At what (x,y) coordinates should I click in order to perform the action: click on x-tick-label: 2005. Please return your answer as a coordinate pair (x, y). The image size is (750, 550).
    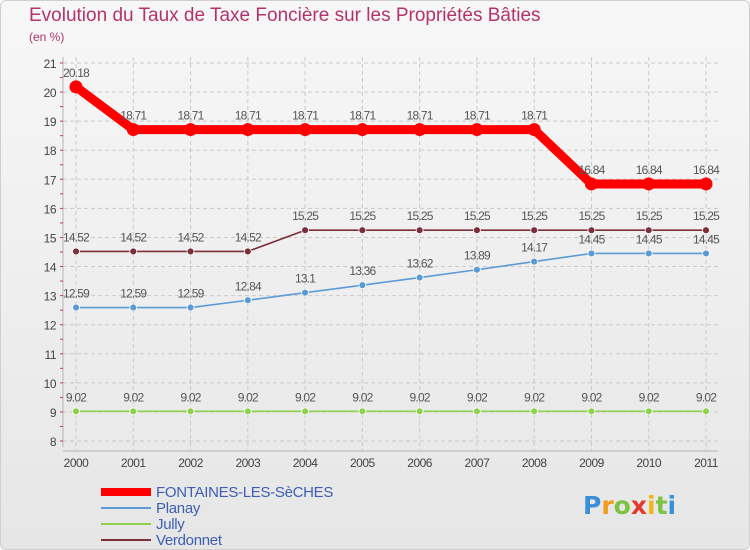
    Looking at the image, I should click on (363, 463).